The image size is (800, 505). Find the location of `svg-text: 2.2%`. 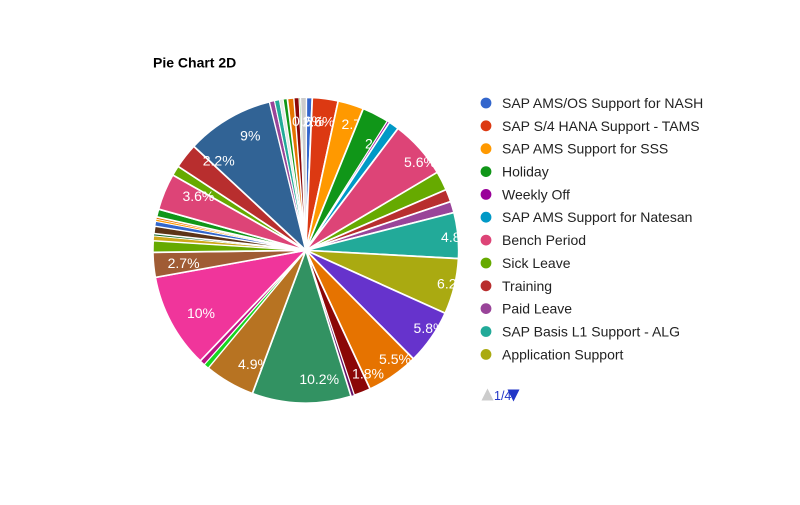

svg-text: 2.2% is located at coordinates (219, 161).